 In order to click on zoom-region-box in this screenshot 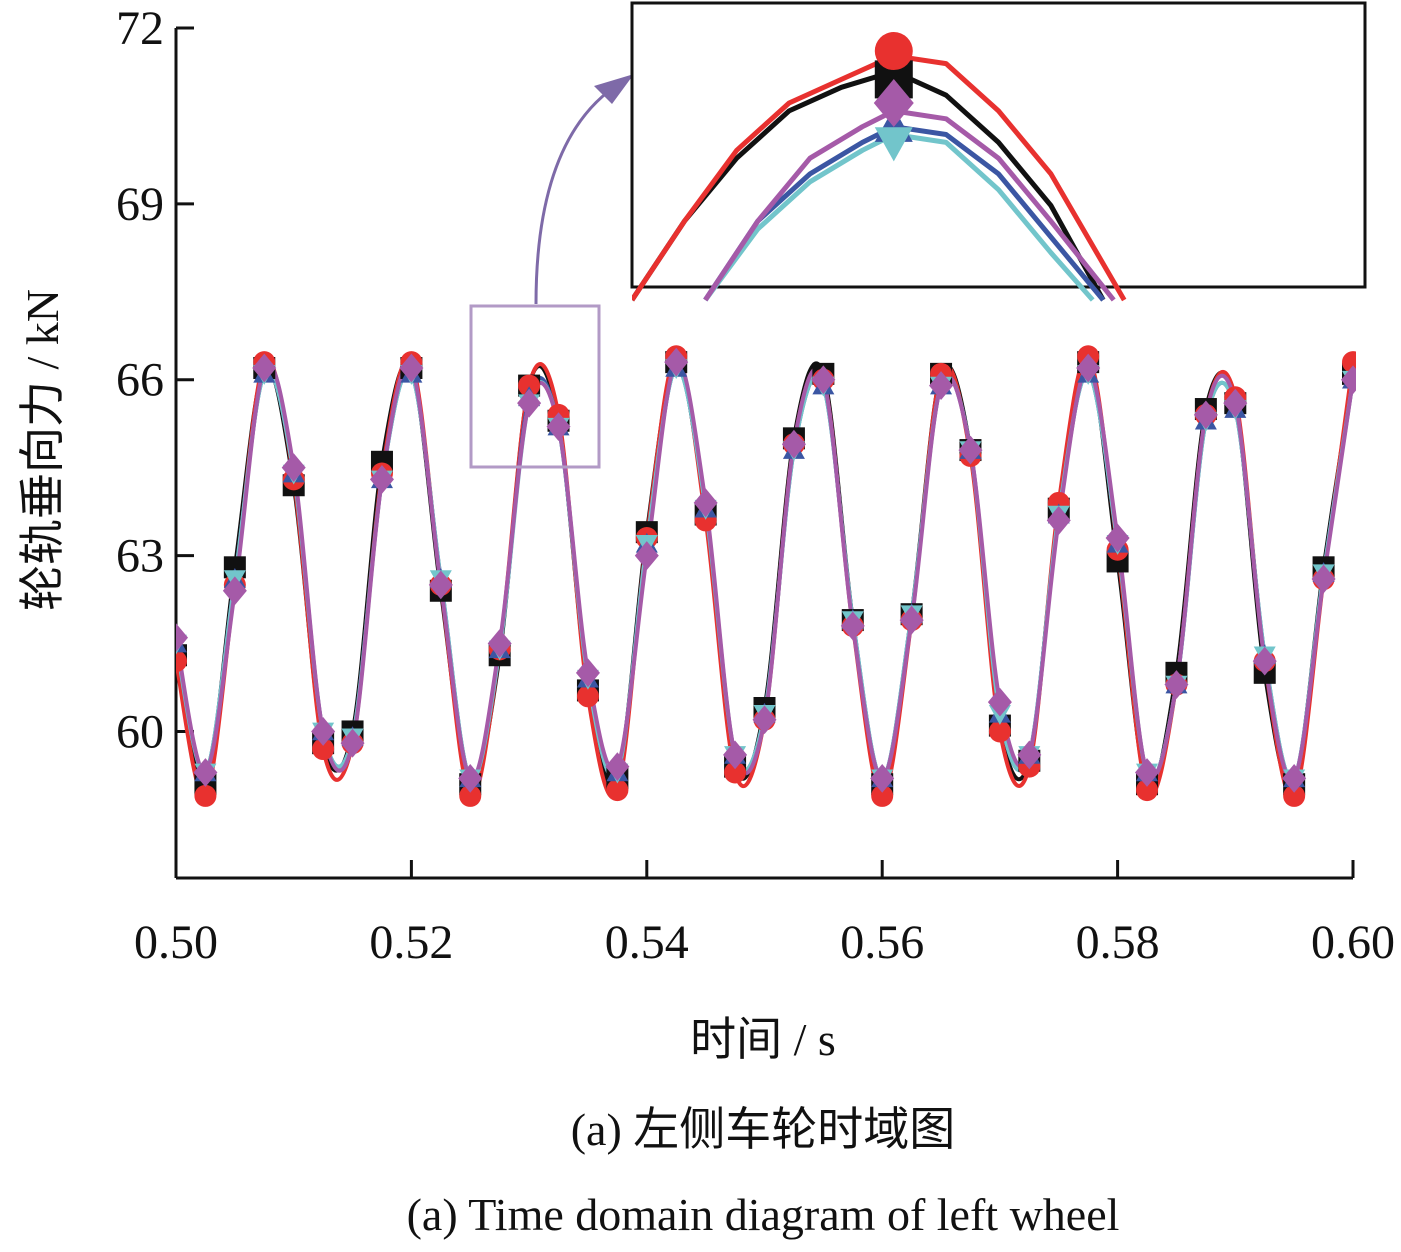, I will do `click(535, 386)`.